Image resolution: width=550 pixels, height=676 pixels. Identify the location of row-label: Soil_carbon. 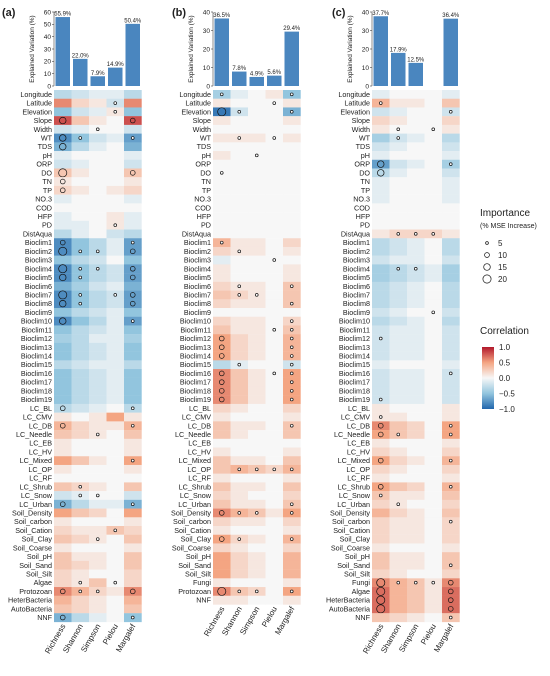
(192, 521).